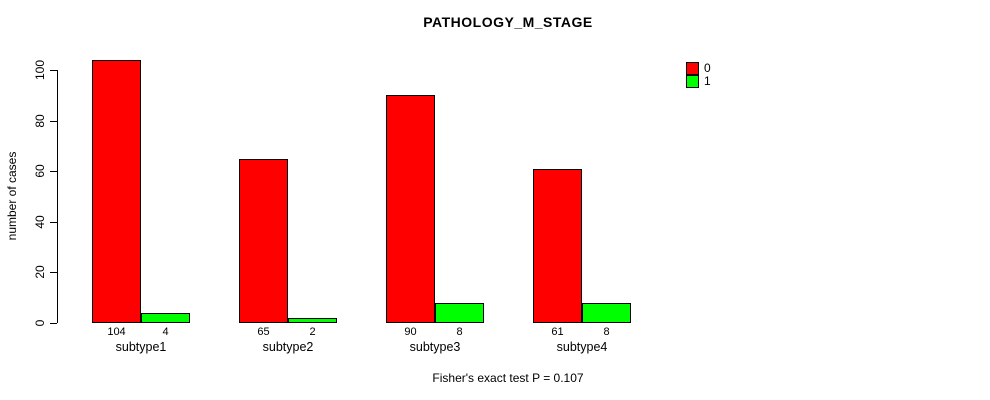 The height and width of the screenshot is (400, 990). Describe the element at coordinates (40, 272) in the screenshot. I see `y-axis-tick-label: 20` at that location.